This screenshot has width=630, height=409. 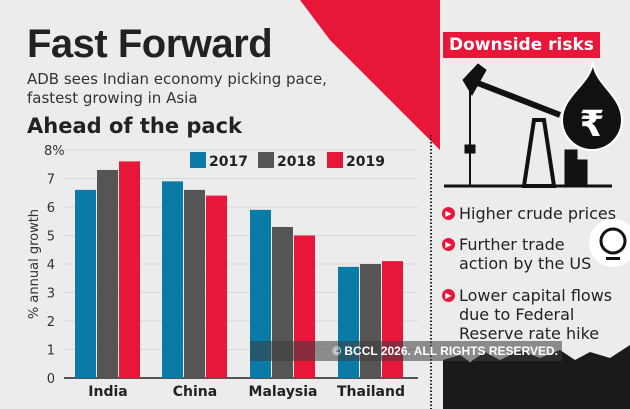 I want to click on bar-china-2019, so click(x=216, y=286).